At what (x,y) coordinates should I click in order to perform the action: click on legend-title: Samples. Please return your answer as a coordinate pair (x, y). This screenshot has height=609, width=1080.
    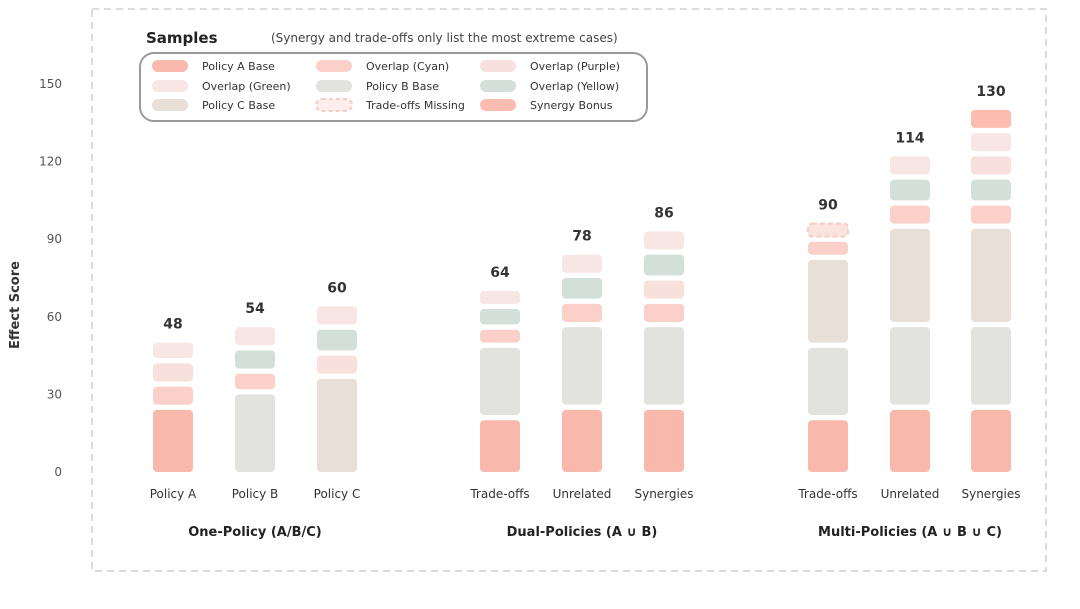
    Looking at the image, I should click on (182, 38).